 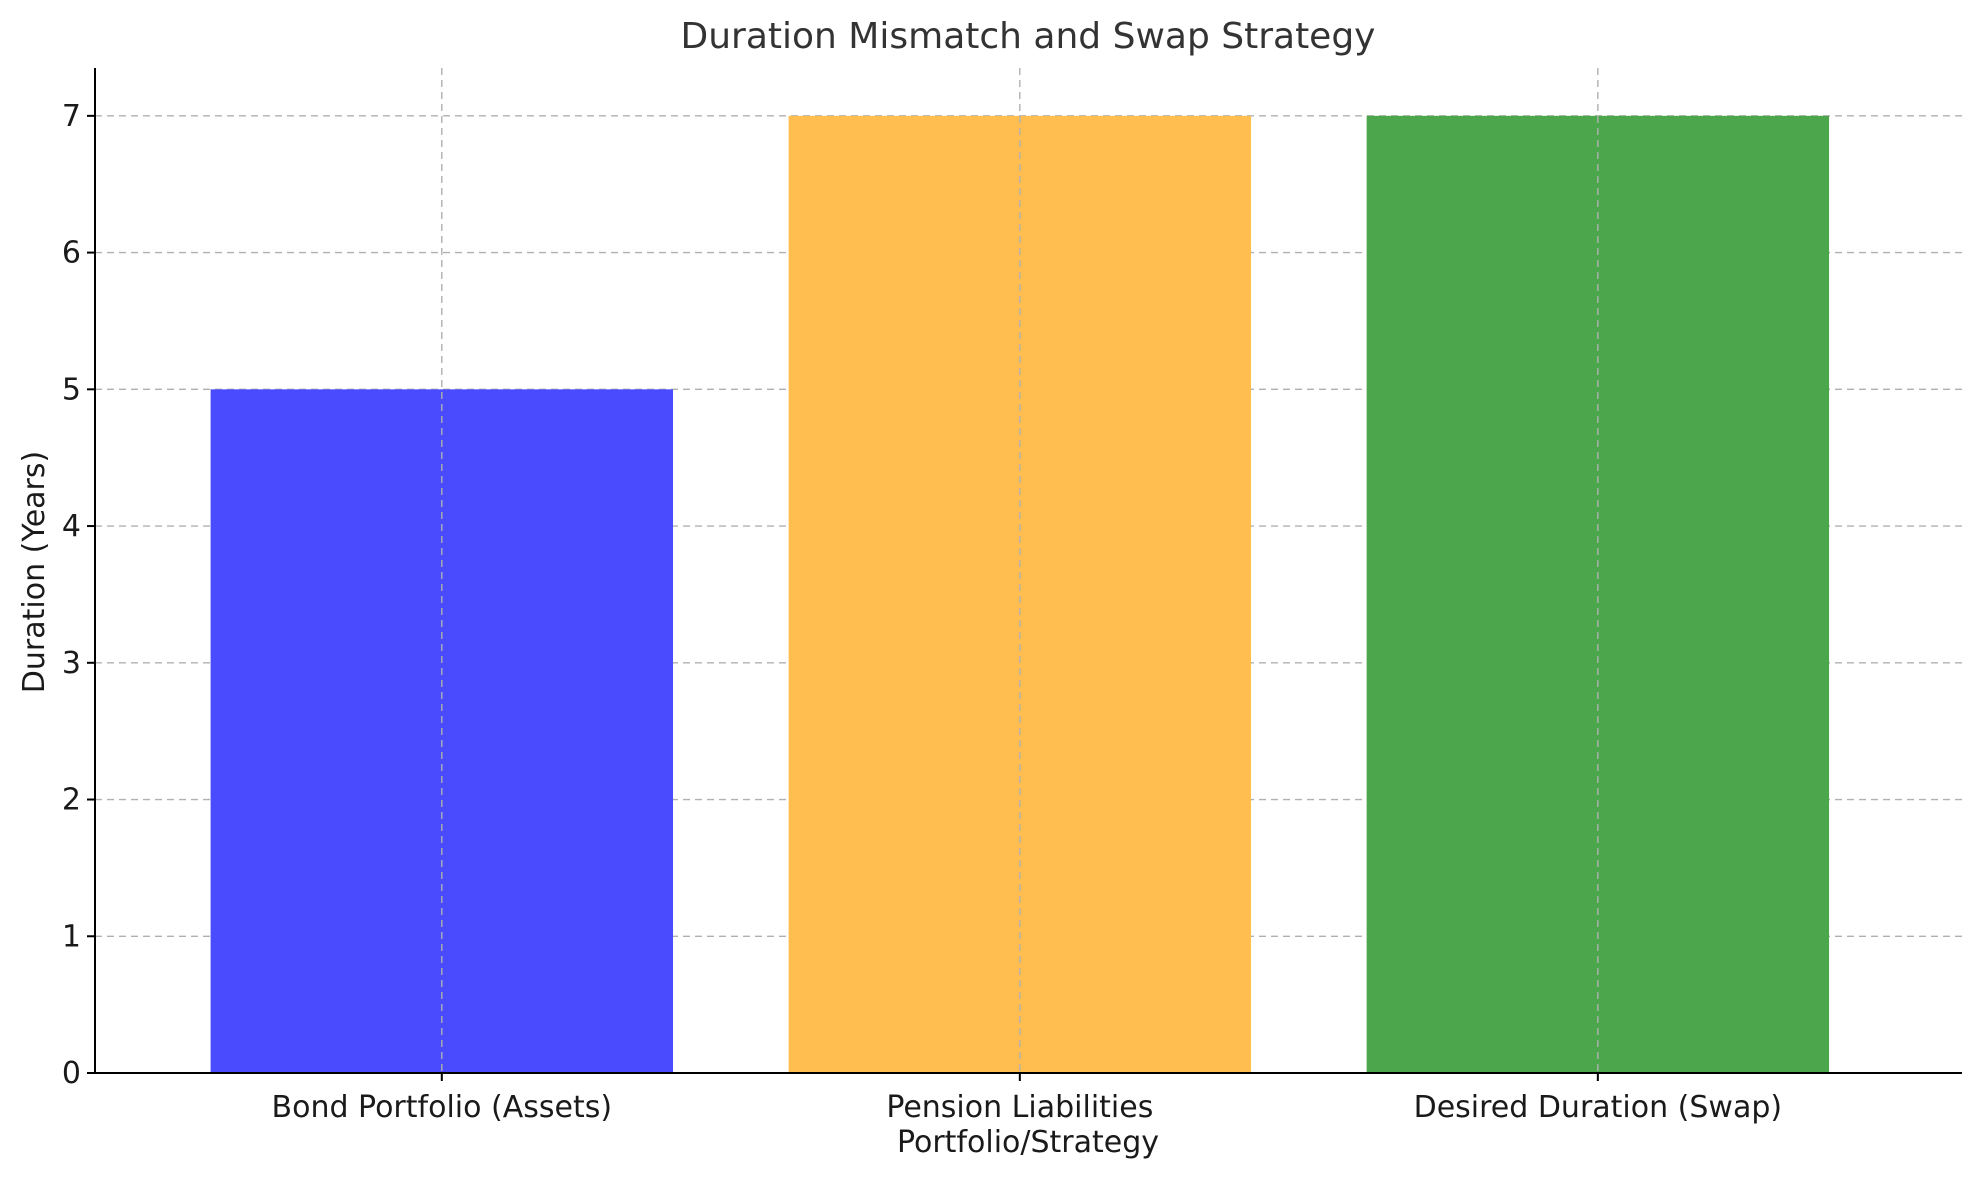 What do you see at coordinates (1019, 1107) in the screenshot?
I see `x-tick-label: Pension Liabilities` at bounding box center [1019, 1107].